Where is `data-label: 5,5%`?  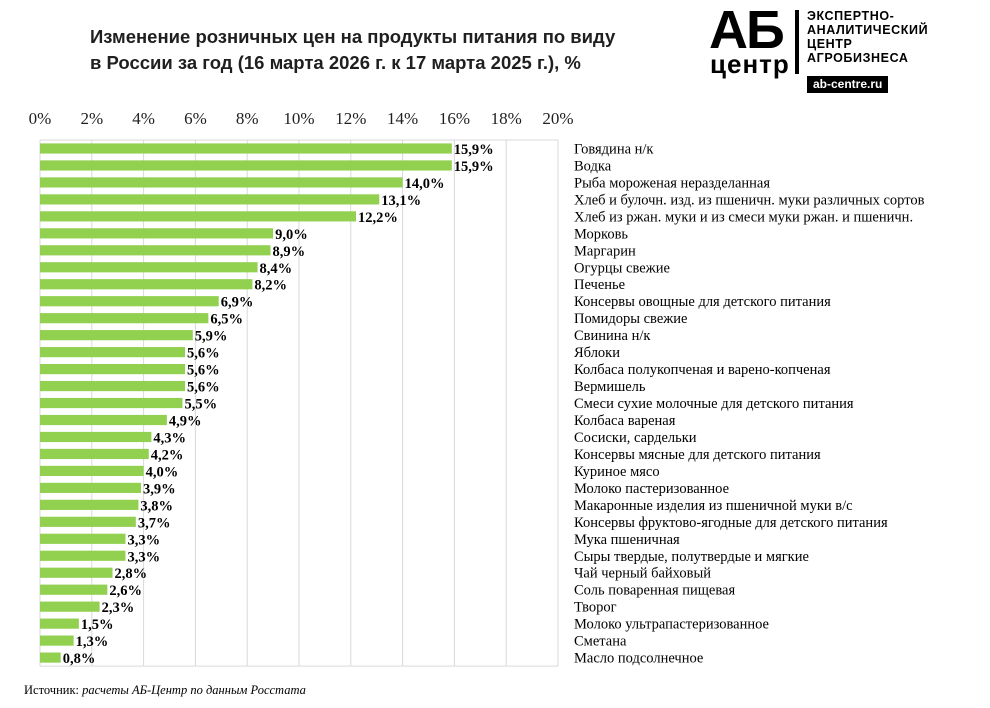 data-label: 5,5% is located at coordinates (200, 405).